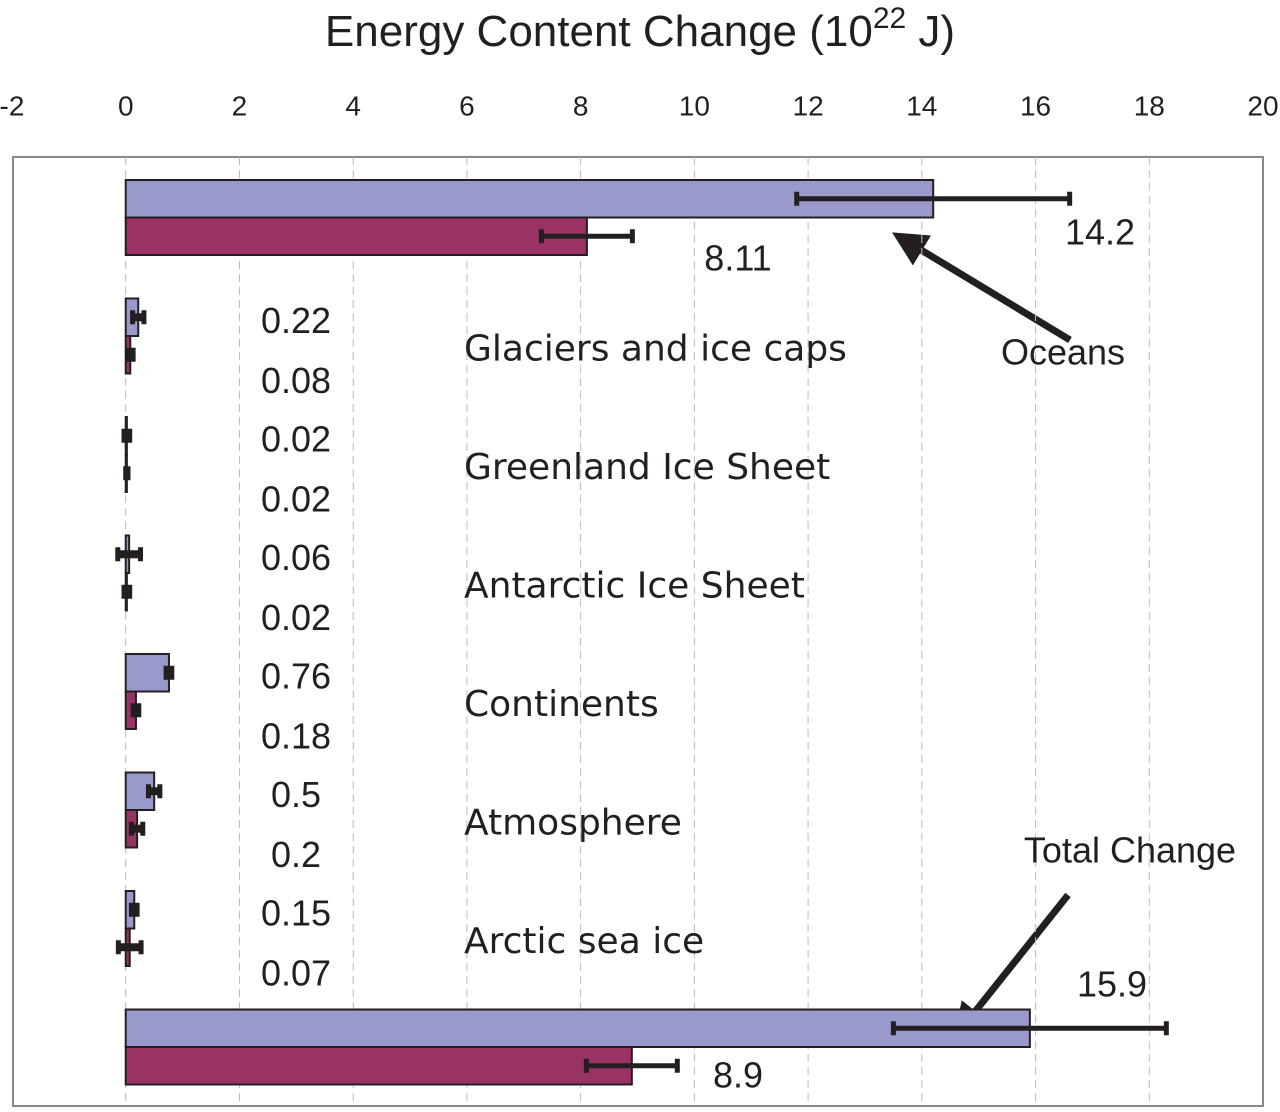  What do you see at coordinates (808, 105) in the screenshot?
I see `x-tick-label: 12` at bounding box center [808, 105].